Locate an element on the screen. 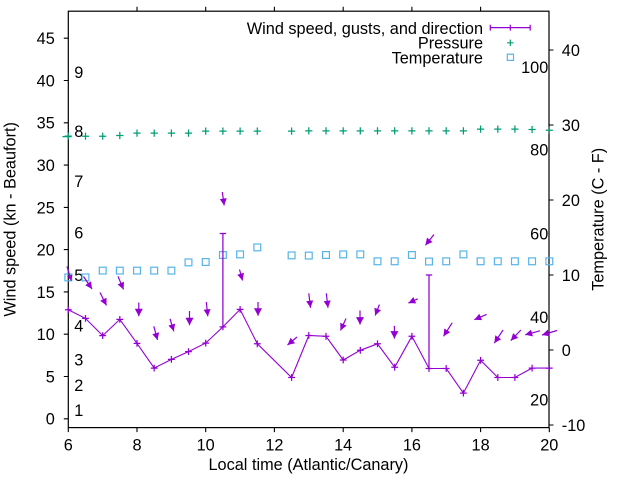  svg-text: 2 is located at coordinates (78, 386).